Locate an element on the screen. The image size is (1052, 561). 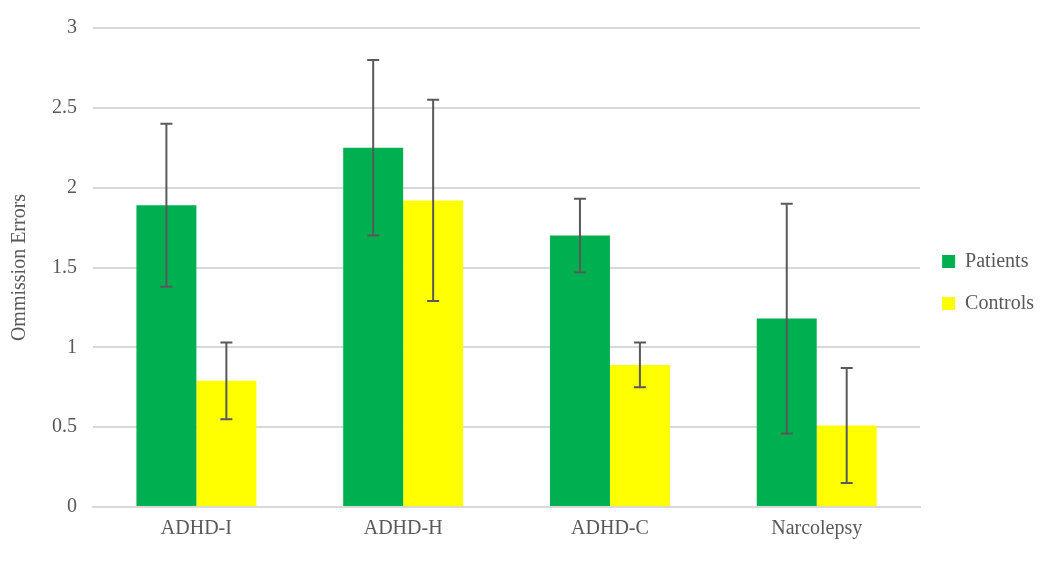
x-tick-label: ADHD-I is located at coordinates (196, 527).